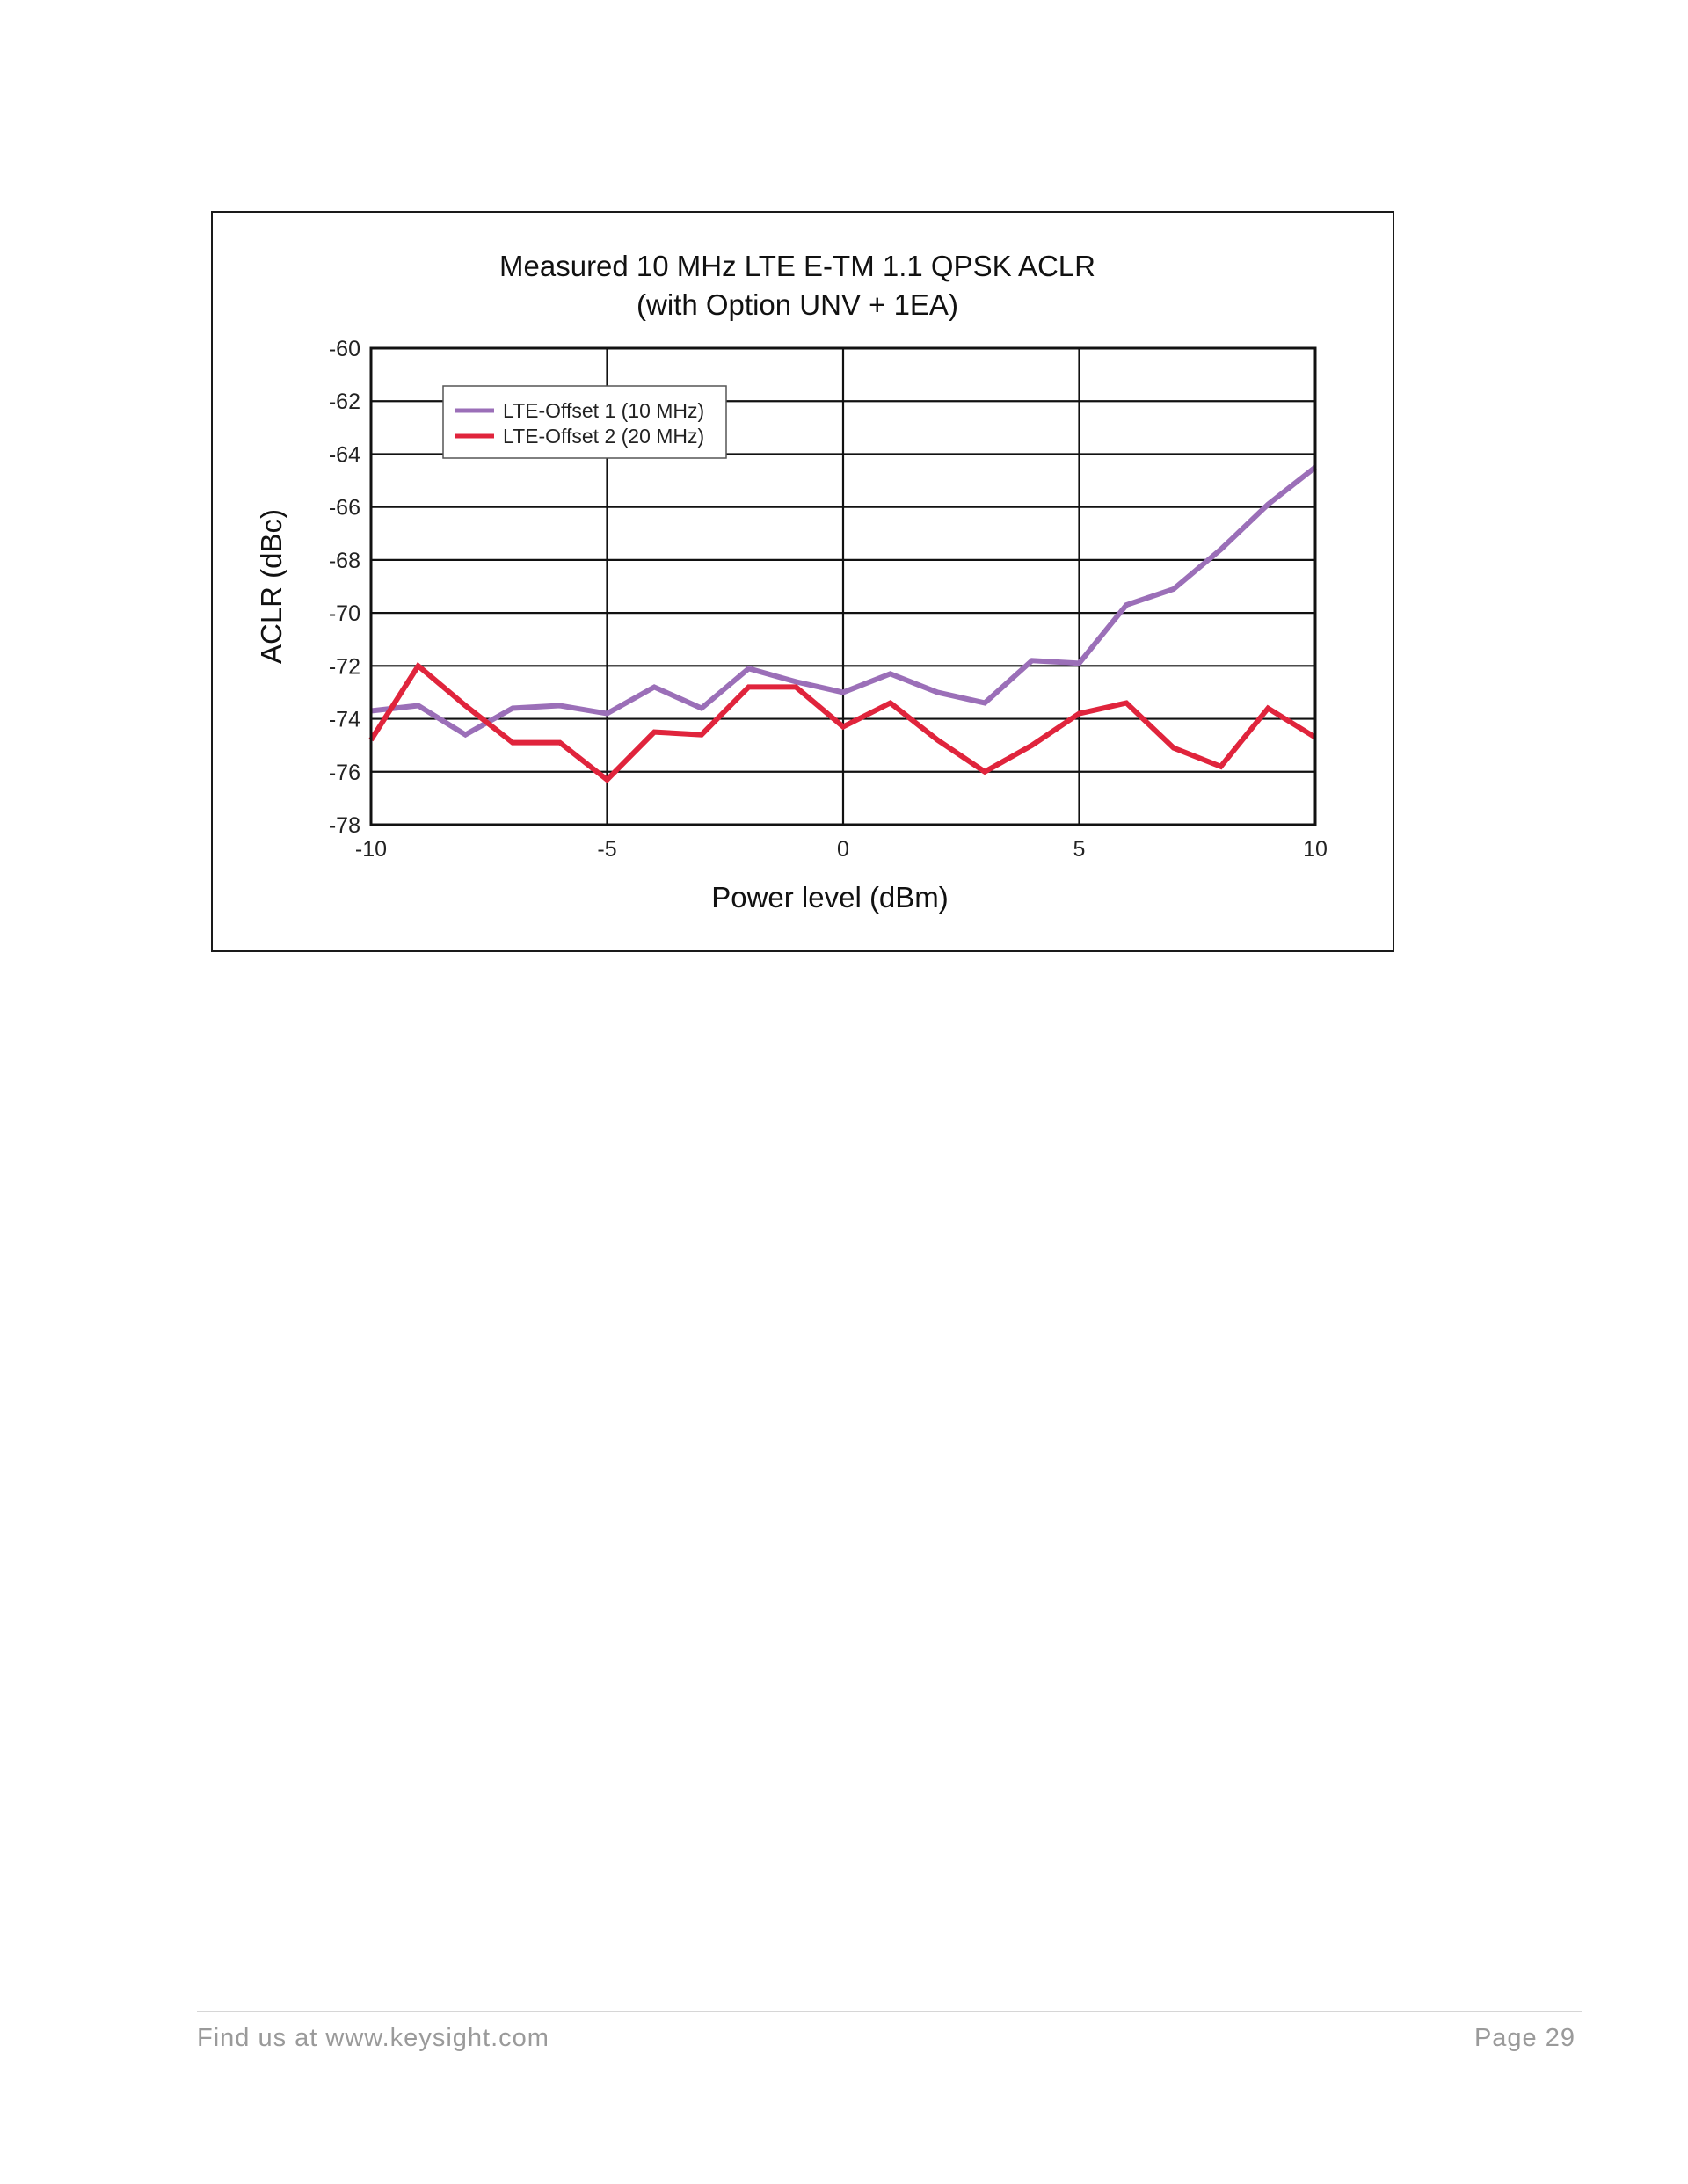 The image size is (1688, 2184). Describe the element at coordinates (606, 849) in the screenshot. I see `x-tick-label: -5` at that location.